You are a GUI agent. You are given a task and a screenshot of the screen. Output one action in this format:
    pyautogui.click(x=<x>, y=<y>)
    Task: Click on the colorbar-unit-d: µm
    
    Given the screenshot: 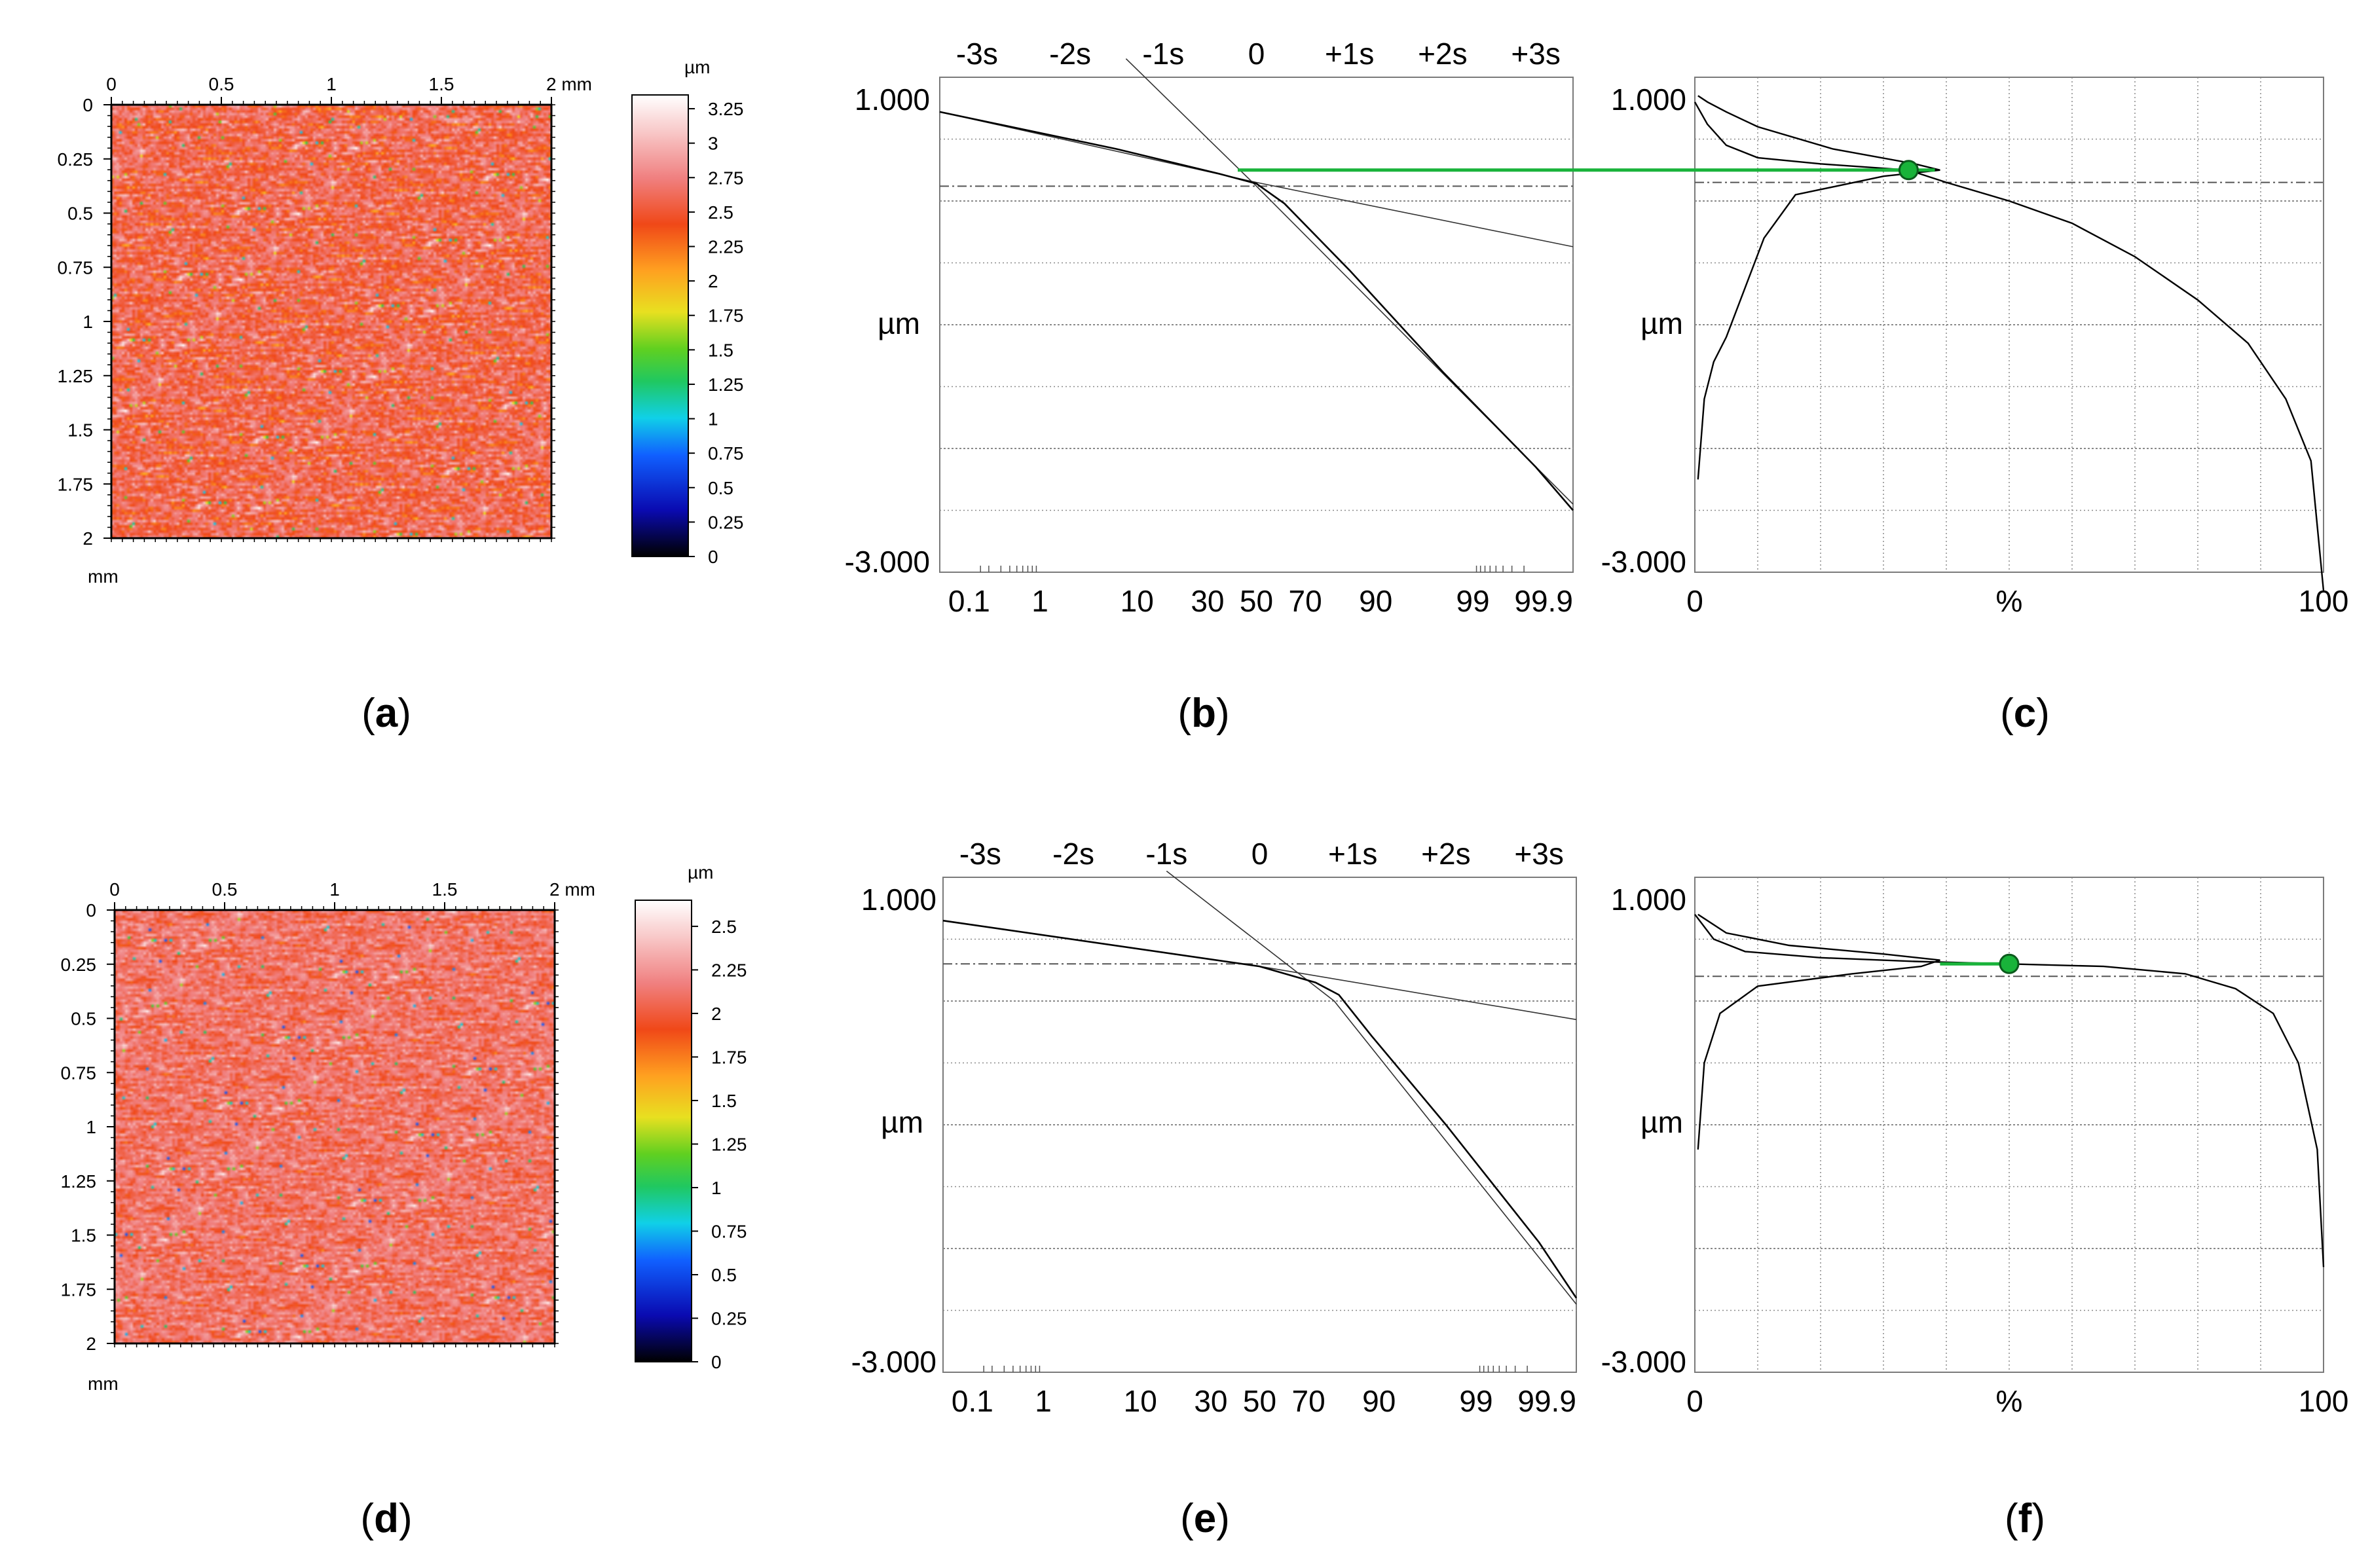 What is the action you would take?
    pyautogui.click(x=700, y=872)
    